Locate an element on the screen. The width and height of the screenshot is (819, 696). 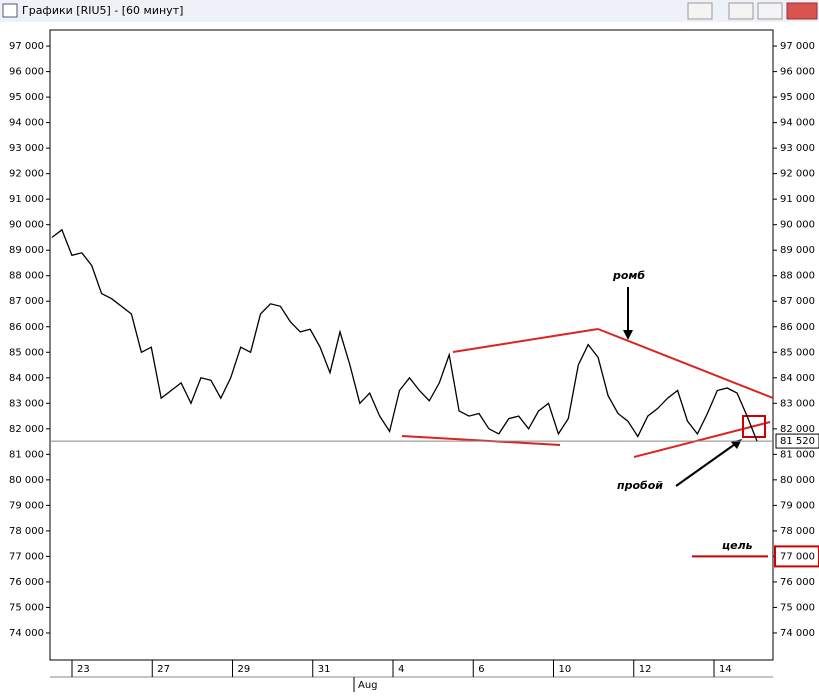
y-tick-label: 95 000 is located at coordinates (26, 97).